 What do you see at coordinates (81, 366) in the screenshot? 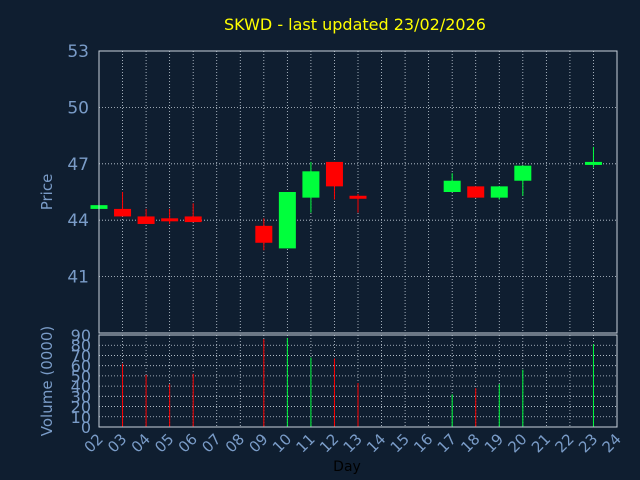
I see `volume-y-tick-label: 60` at bounding box center [81, 366].